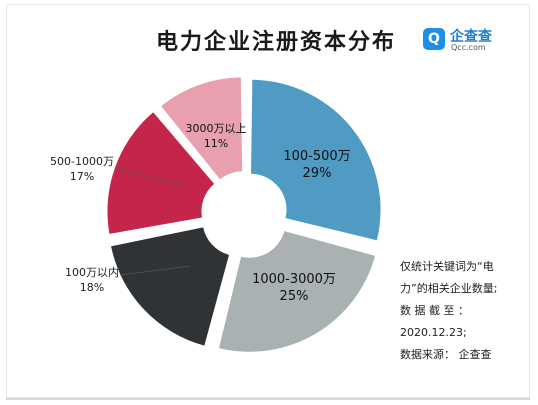 This screenshot has height=405, width=538. Describe the element at coordinates (216, 128) in the screenshot. I see `slice-category-label: 3000万以上` at that location.